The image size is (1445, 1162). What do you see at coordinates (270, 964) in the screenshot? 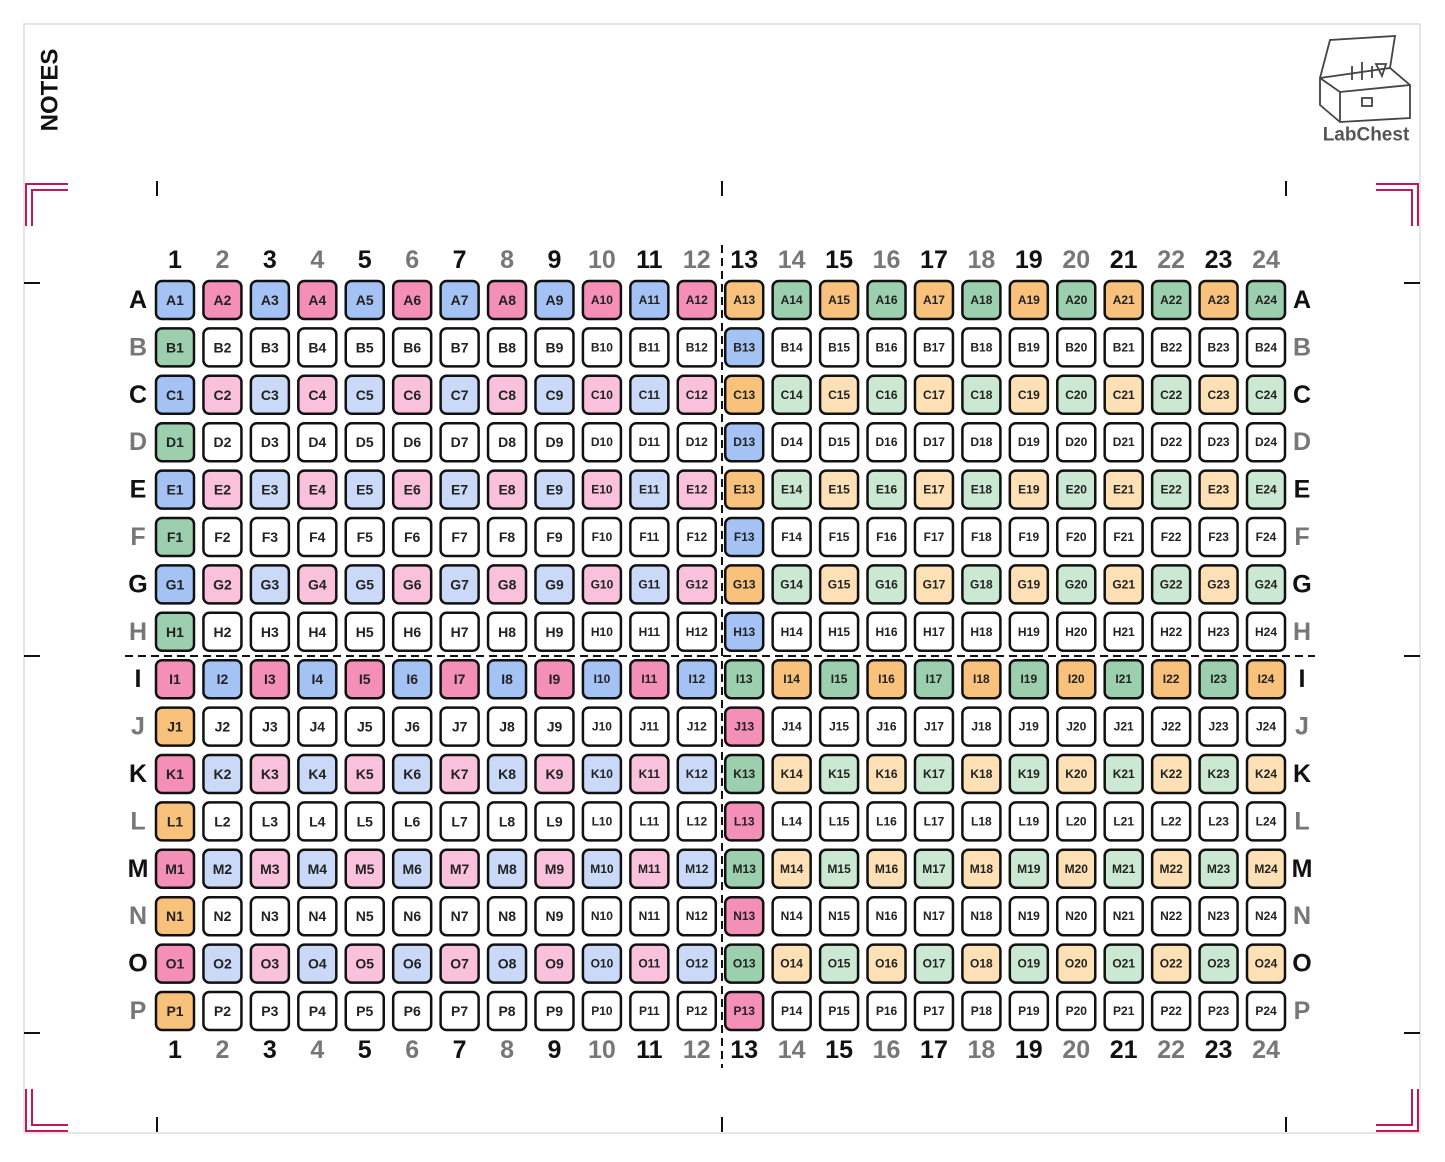
I see `well-label: O3` at bounding box center [270, 964].